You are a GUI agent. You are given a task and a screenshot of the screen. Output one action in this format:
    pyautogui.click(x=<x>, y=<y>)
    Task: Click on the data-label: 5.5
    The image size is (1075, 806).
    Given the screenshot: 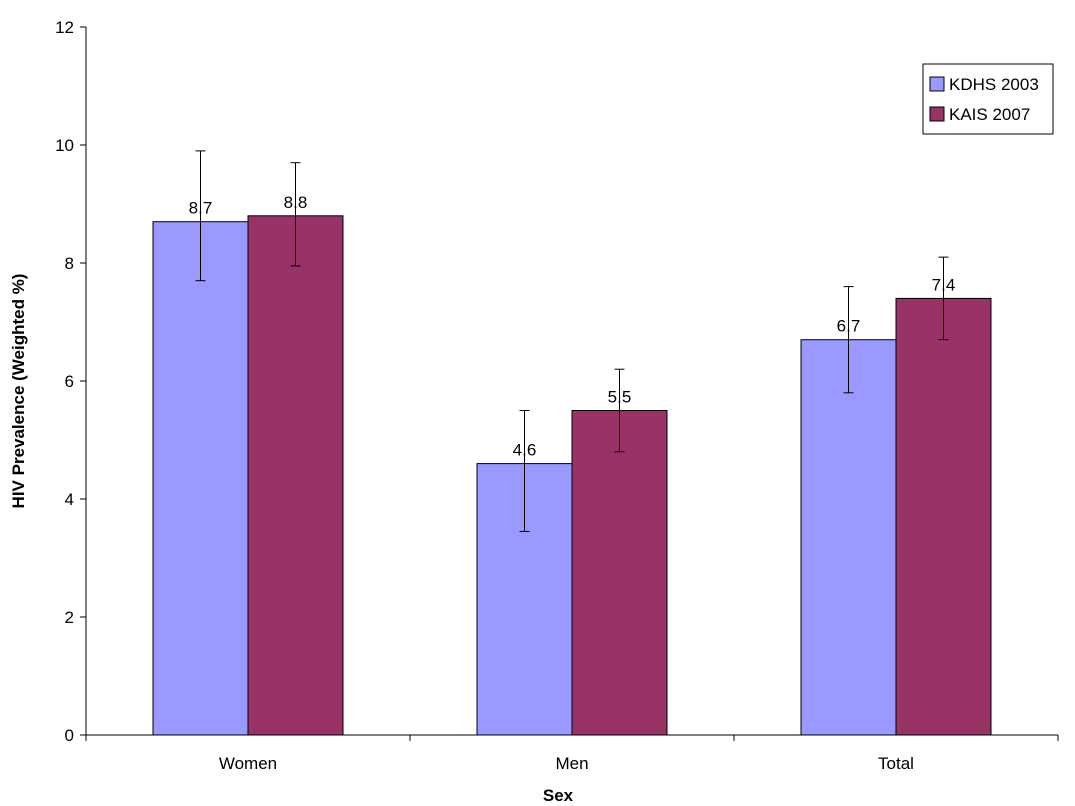 What is the action you would take?
    pyautogui.click(x=620, y=397)
    